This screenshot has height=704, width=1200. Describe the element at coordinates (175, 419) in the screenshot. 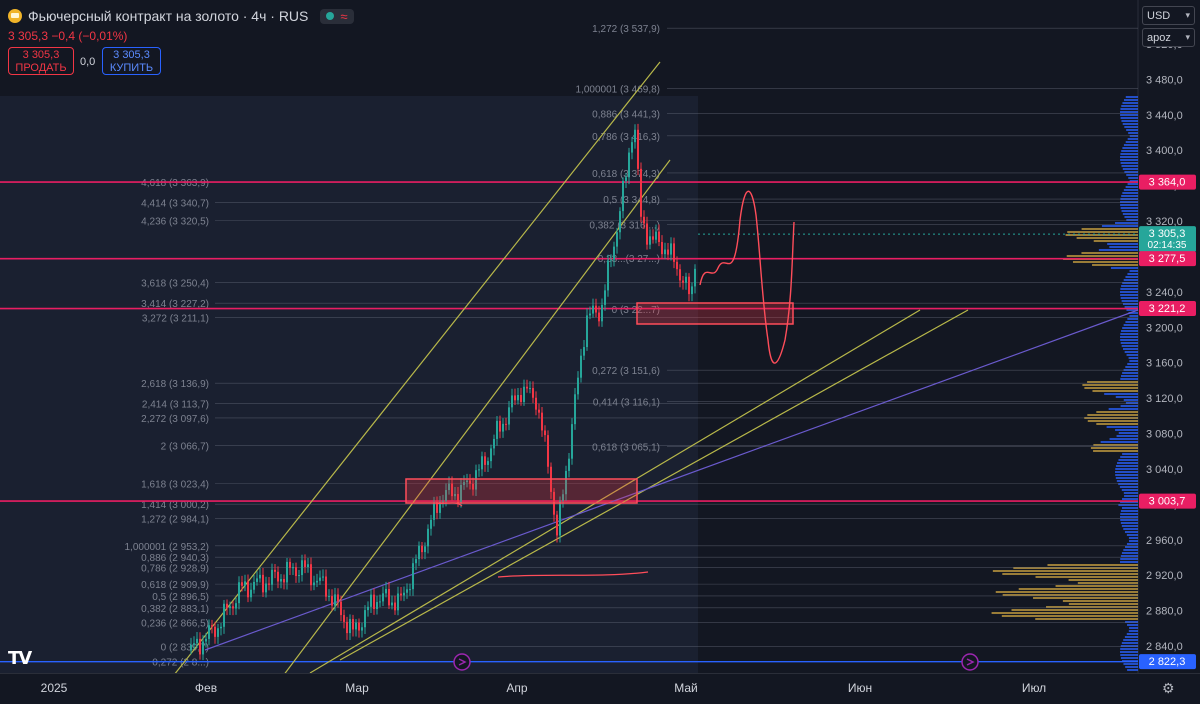

I see `fib-level-label: 2,272 (3 097,6)` at that location.